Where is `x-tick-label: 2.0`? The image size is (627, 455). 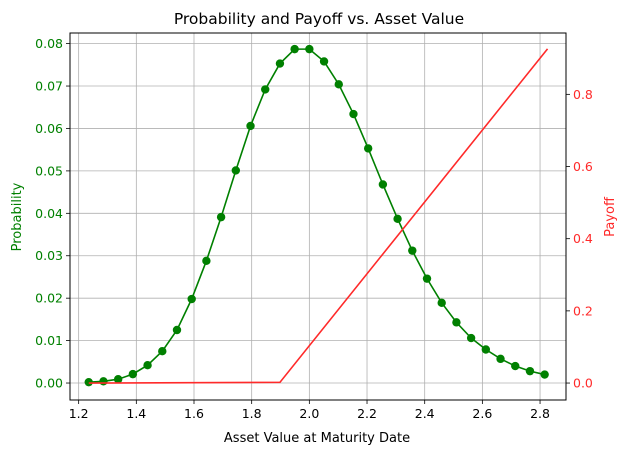 x-tick-label: 2.0 is located at coordinates (309, 413).